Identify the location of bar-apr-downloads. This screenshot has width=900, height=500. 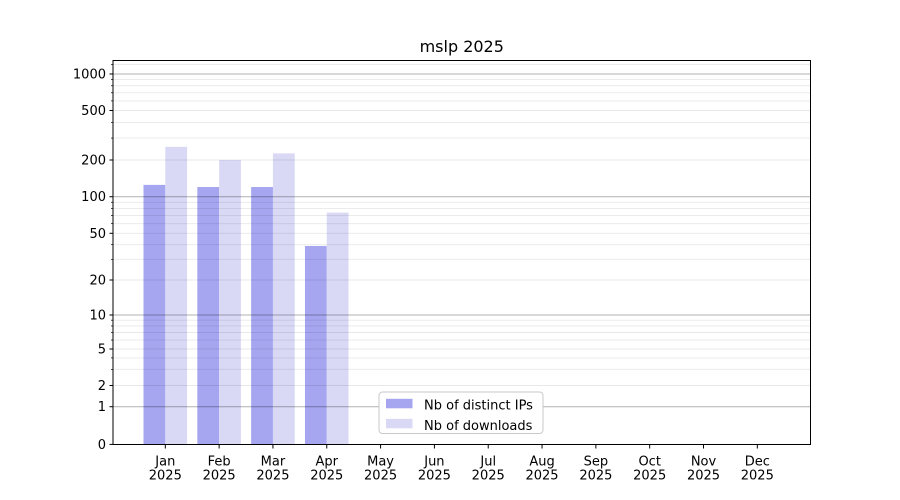
(337, 328).